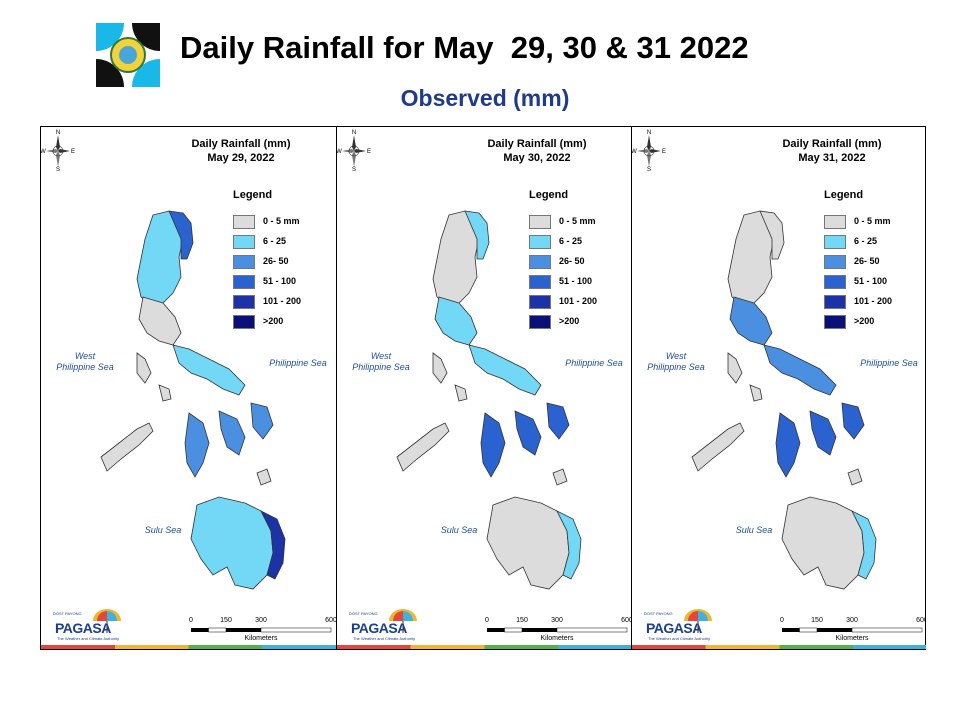 The width and height of the screenshot is (960, 720). I want to click on brand-prefix: DOST PAYONG, so click(363, 613).